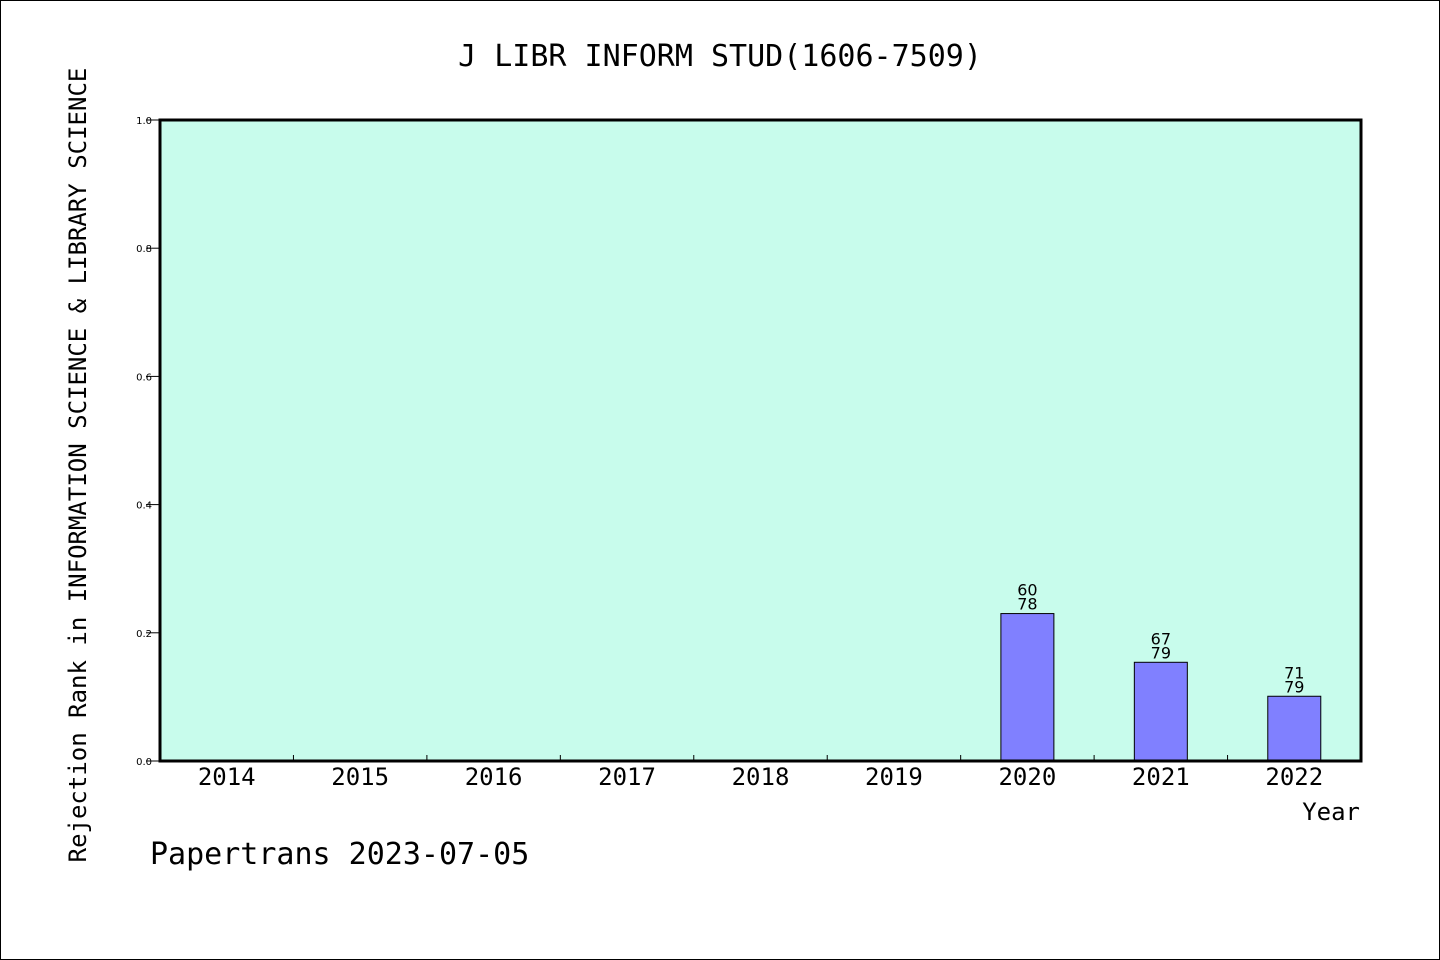 The height and width of the screenshot is (960, 1440). Describe the element at coordinates (144, 121) in the screenshot. I see `y-tick-label: 1.0` at that location.